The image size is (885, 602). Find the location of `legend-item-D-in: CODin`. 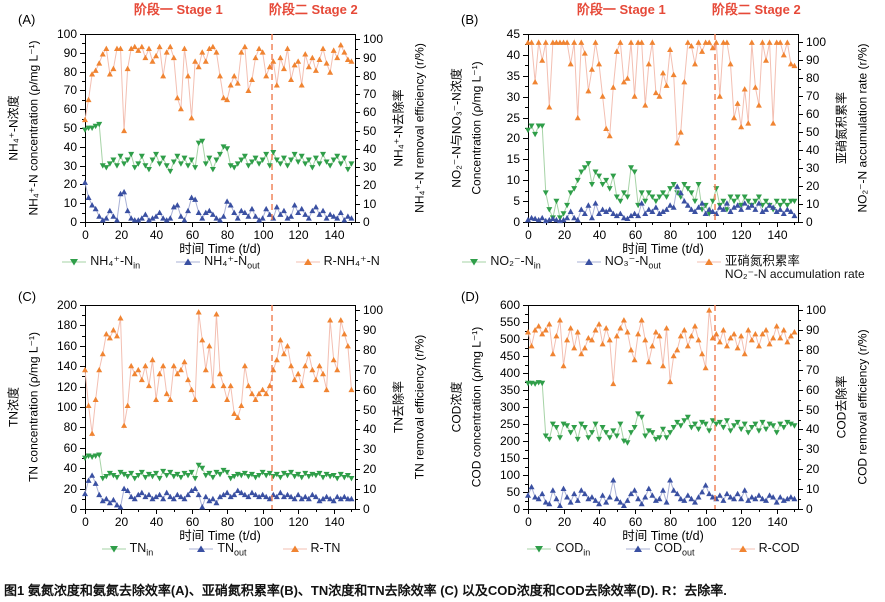

legend-item-D-in: CODin is located at coordinates (558, 550).